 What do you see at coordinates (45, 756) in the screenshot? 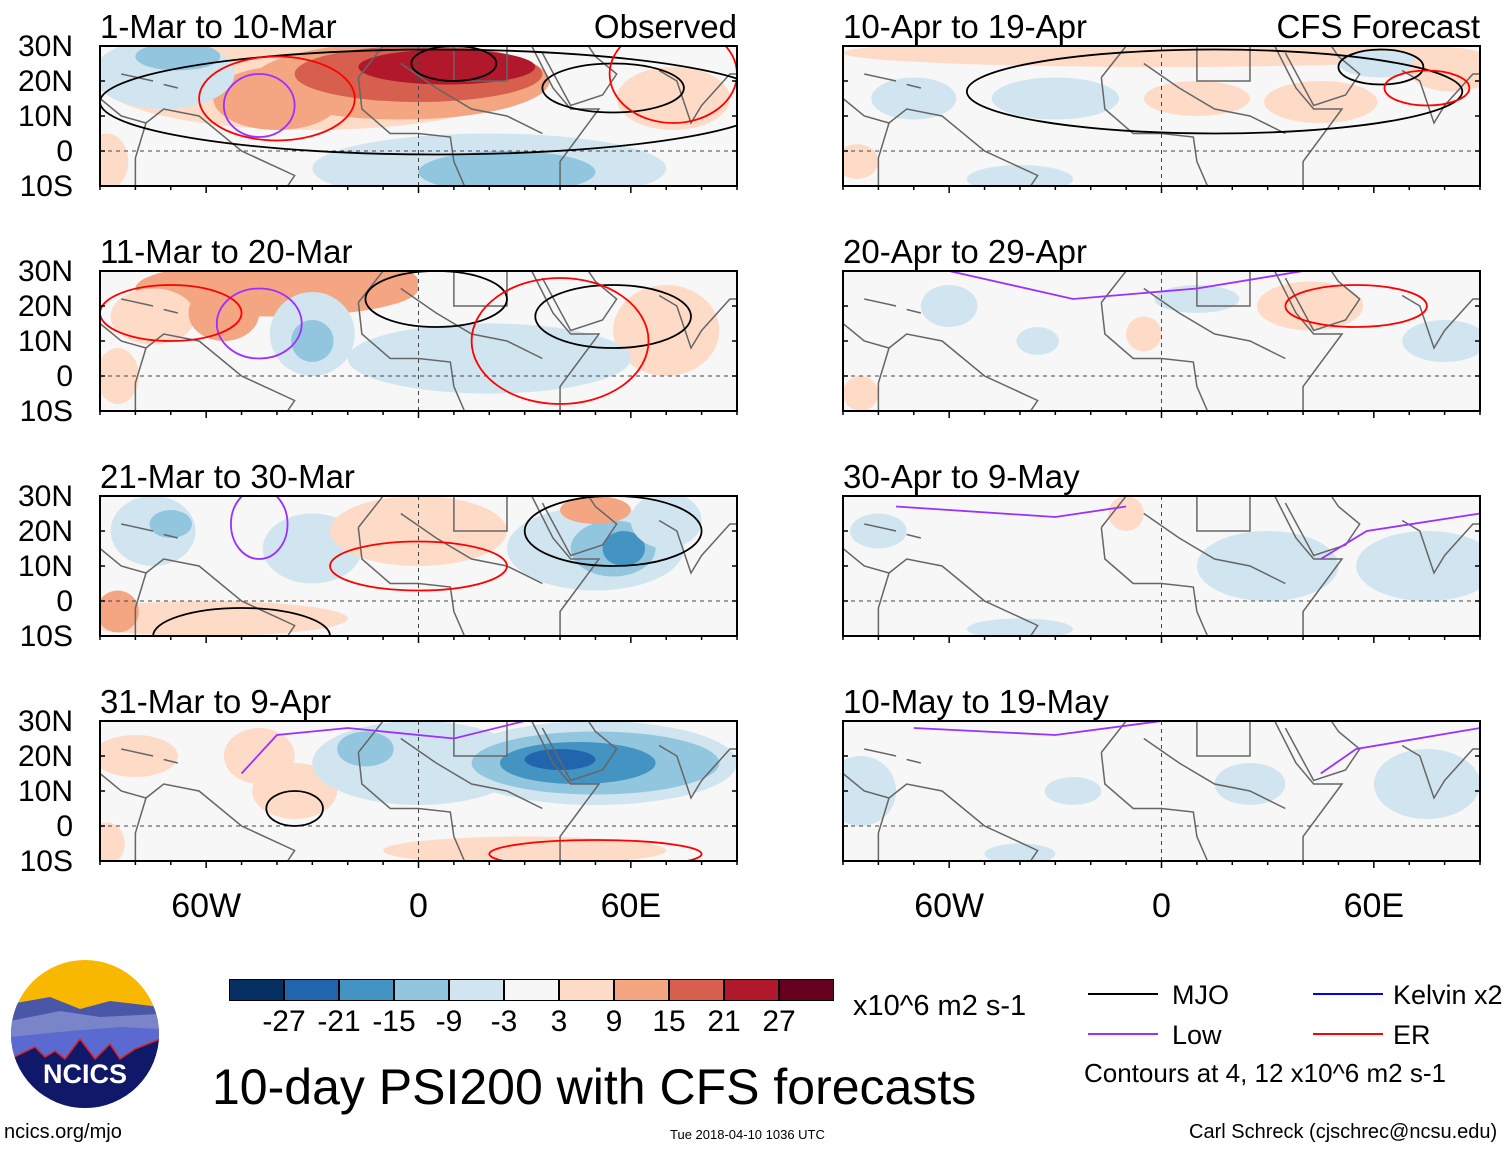
I see `lat-label: 20N` at bounding box center [45, 756].